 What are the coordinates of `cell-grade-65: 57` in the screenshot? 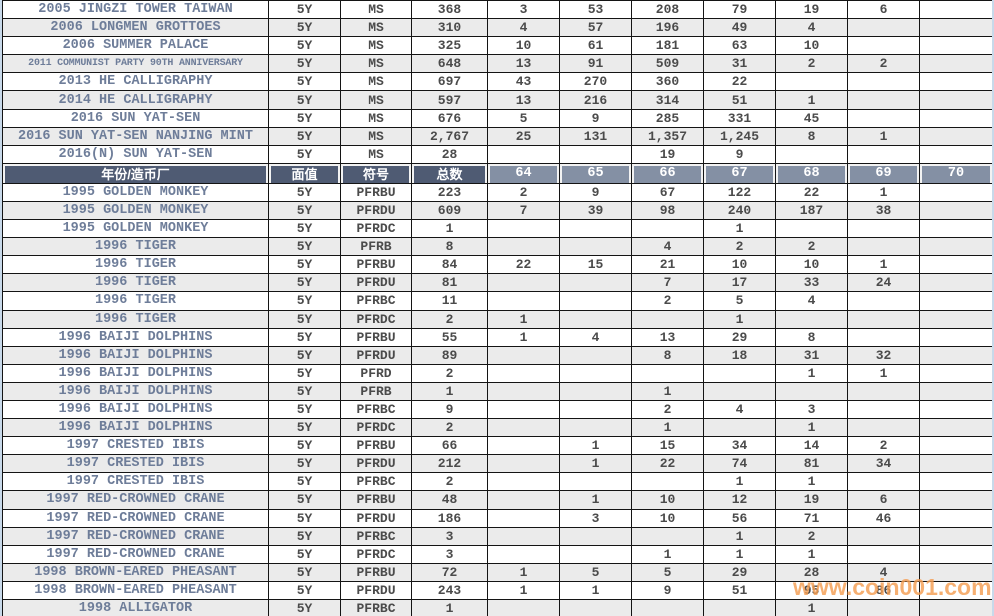 It's located at (595, 28).